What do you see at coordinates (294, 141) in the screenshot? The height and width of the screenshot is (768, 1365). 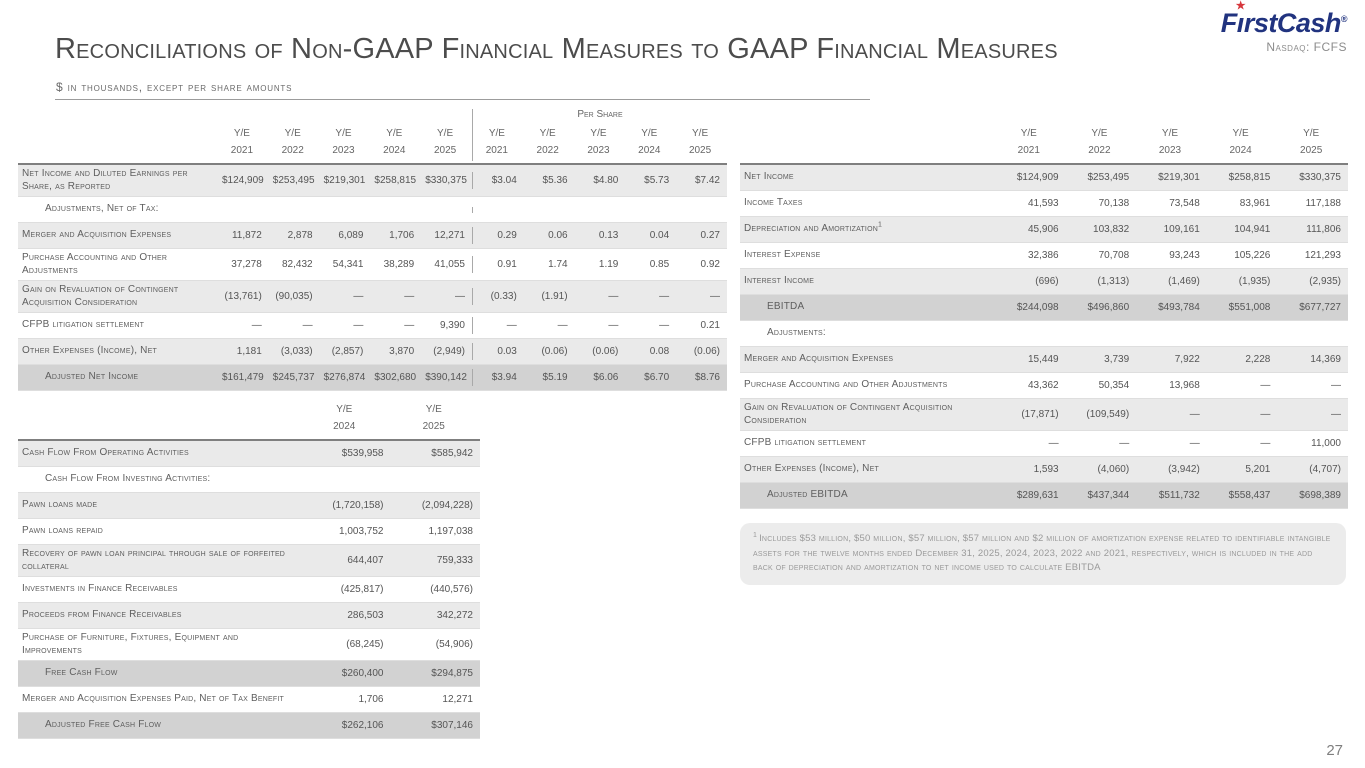 I see `column-header: Y/E 2022` at bounding box center [294, 141].